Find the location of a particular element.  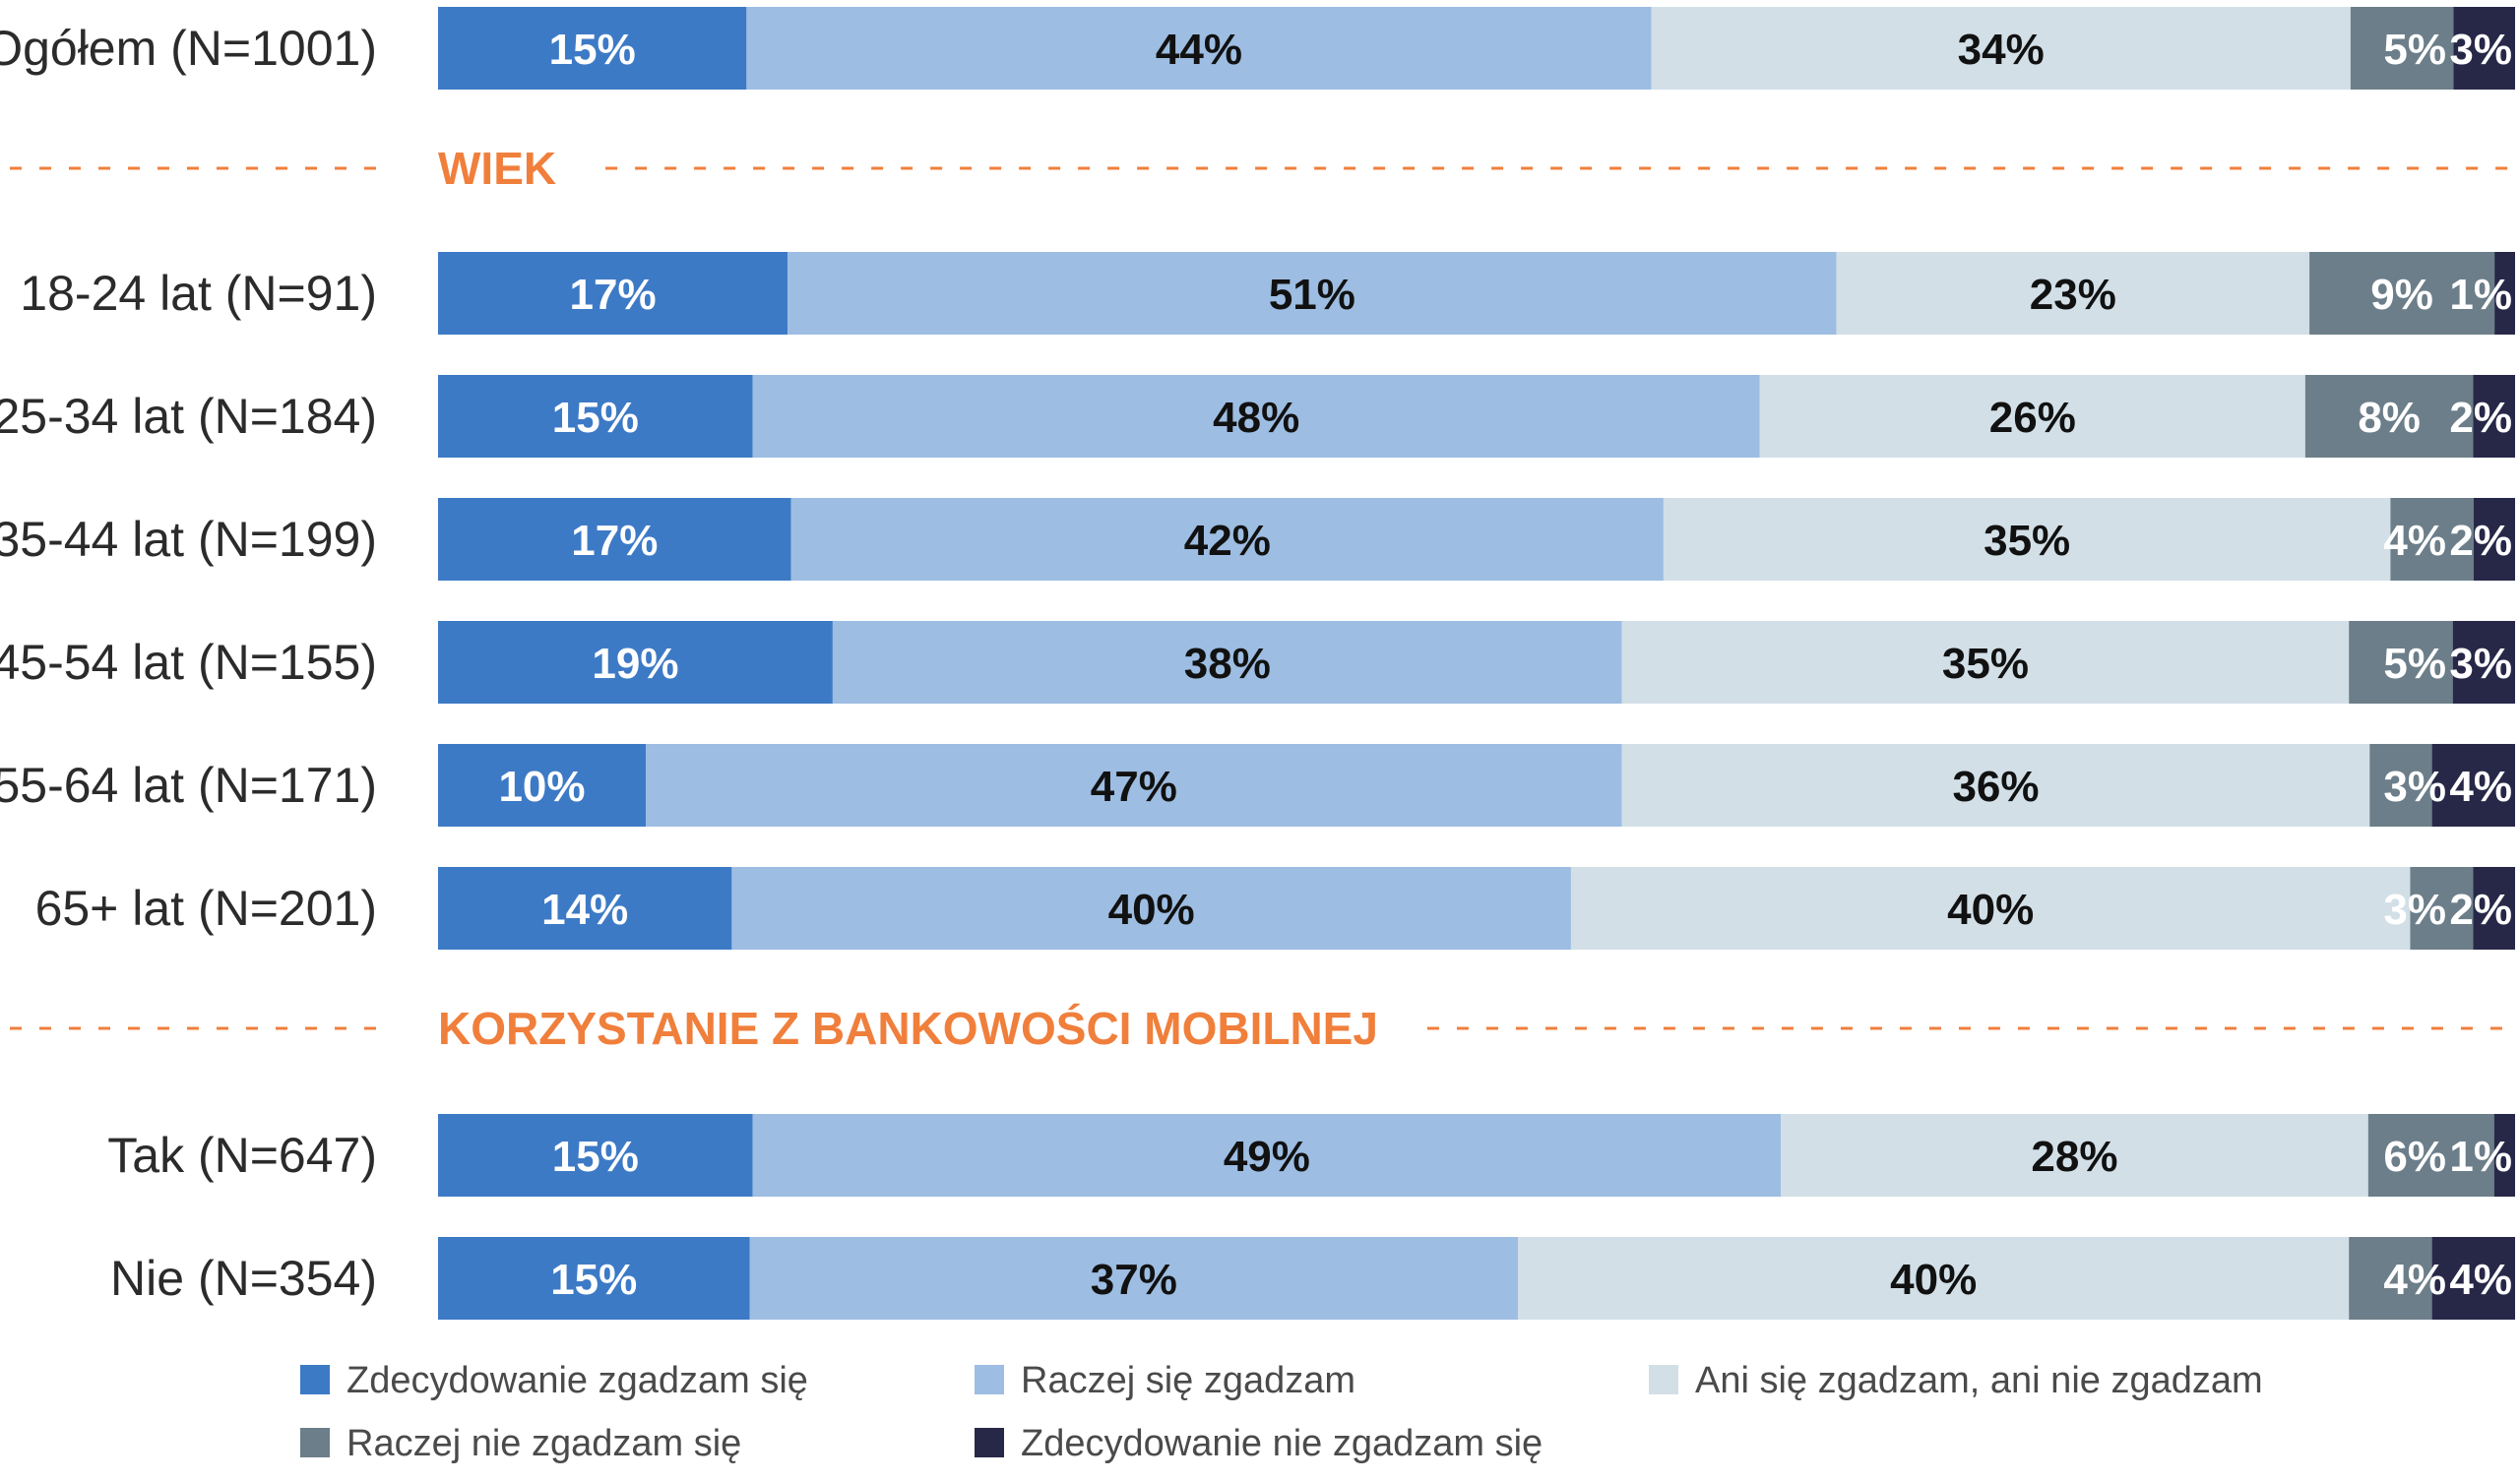

data-label: 49% is located at coordinates (1267, 1157).